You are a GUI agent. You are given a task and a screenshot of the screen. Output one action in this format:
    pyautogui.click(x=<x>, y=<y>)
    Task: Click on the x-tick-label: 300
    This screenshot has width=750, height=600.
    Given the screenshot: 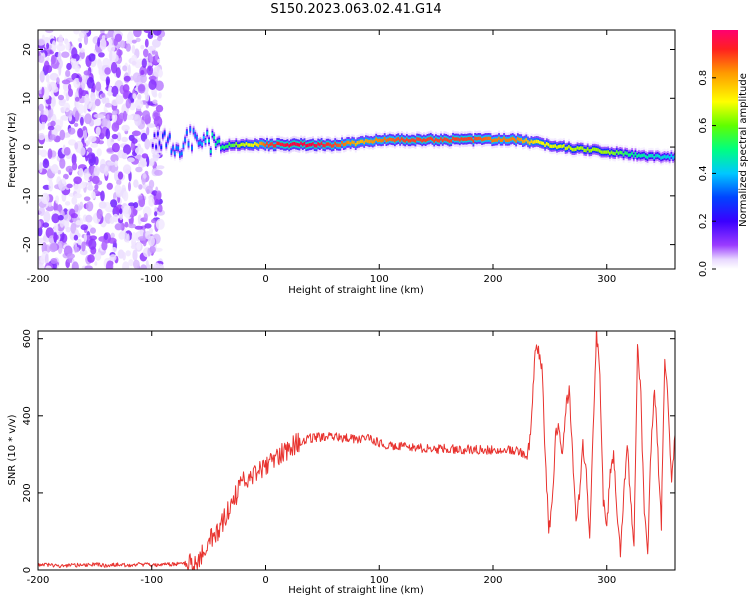 What is the action you would take?
    pyautogui.click(x=606, y=580)
    